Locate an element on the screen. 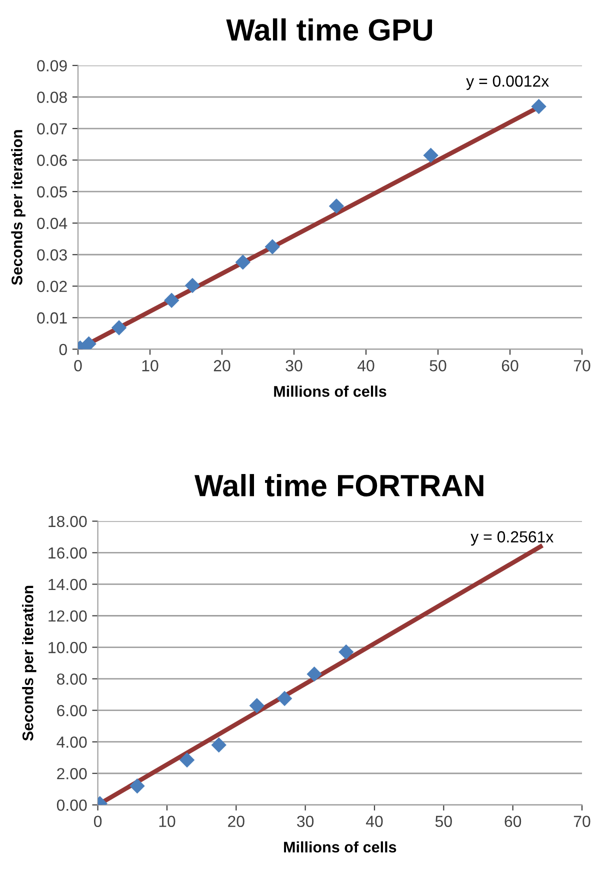 The image size is (600, 873). chart-title: Wall time FORTRAN is located at coordinates (339, 485).